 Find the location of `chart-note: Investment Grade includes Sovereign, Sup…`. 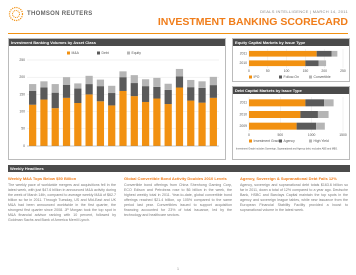

chart-note: Investment Grade includes Sovereign, Sup… is located at coordinates (287, 149).